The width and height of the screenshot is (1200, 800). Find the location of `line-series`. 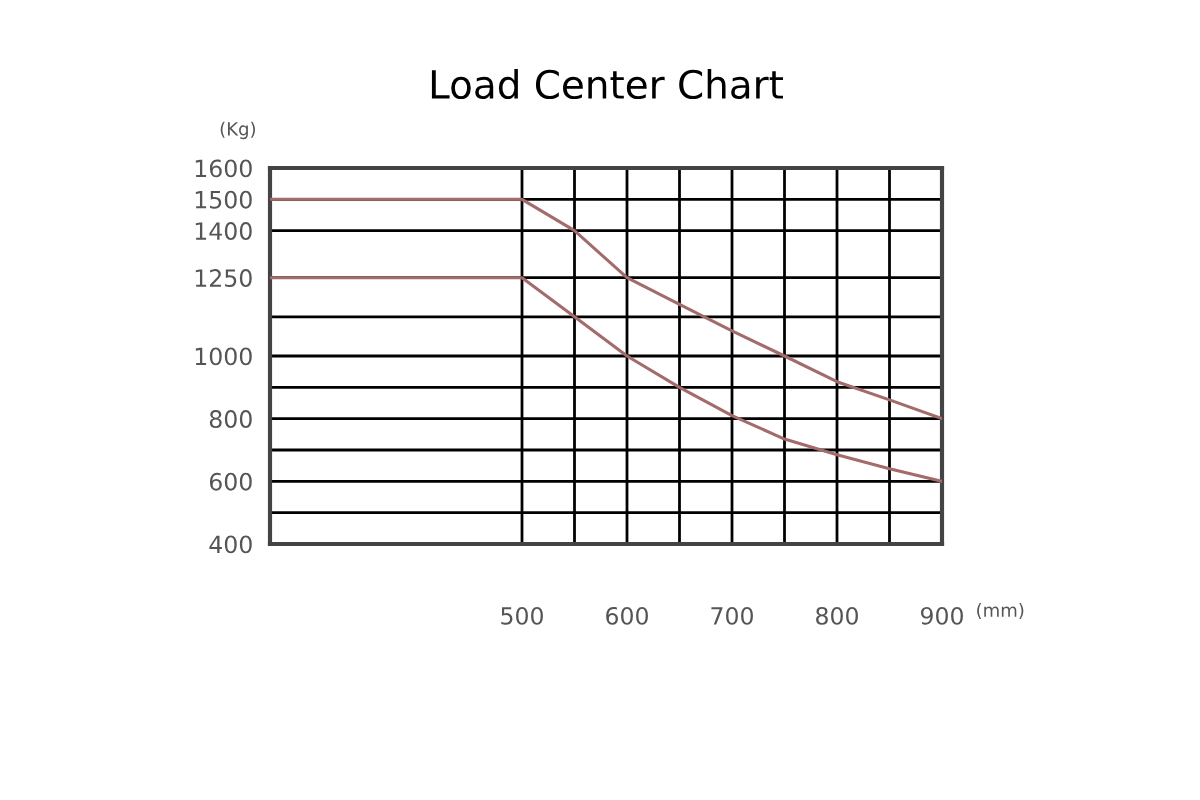

line-series is located at coordinates (606, 379).